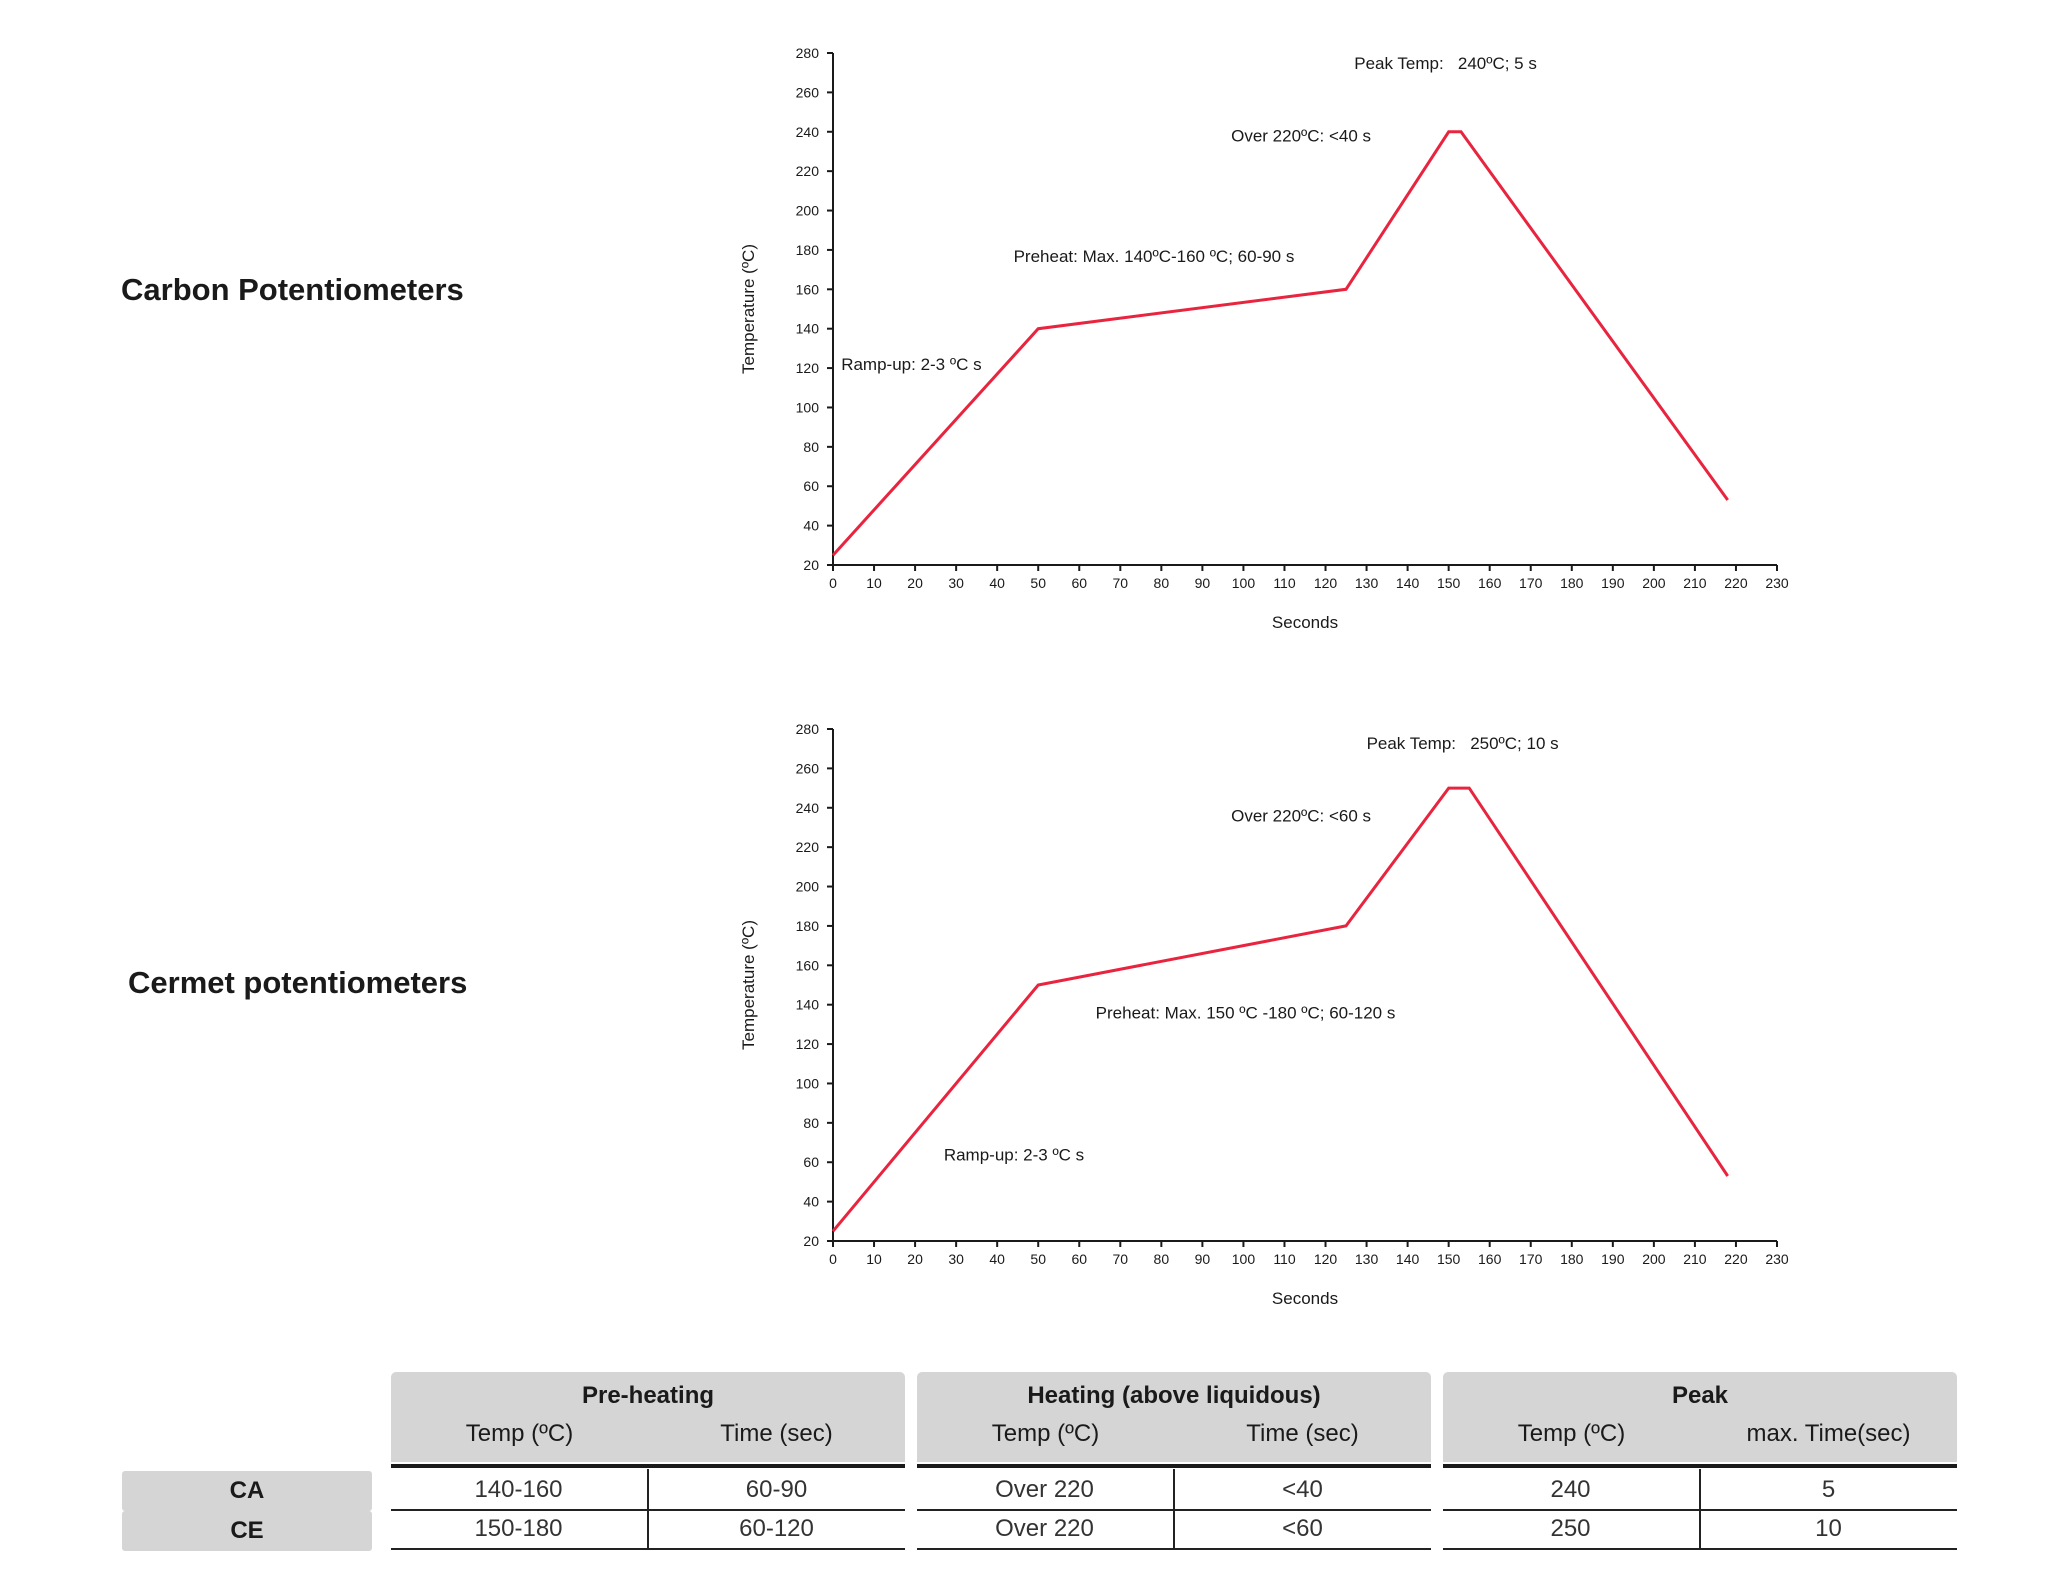  I want to click on table-cell: 150-180, so click(518, 1528).